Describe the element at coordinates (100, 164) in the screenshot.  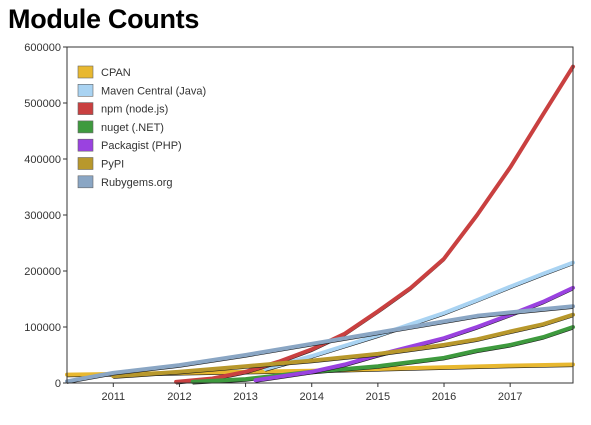
I see `legend-item: PyPI` at that location.